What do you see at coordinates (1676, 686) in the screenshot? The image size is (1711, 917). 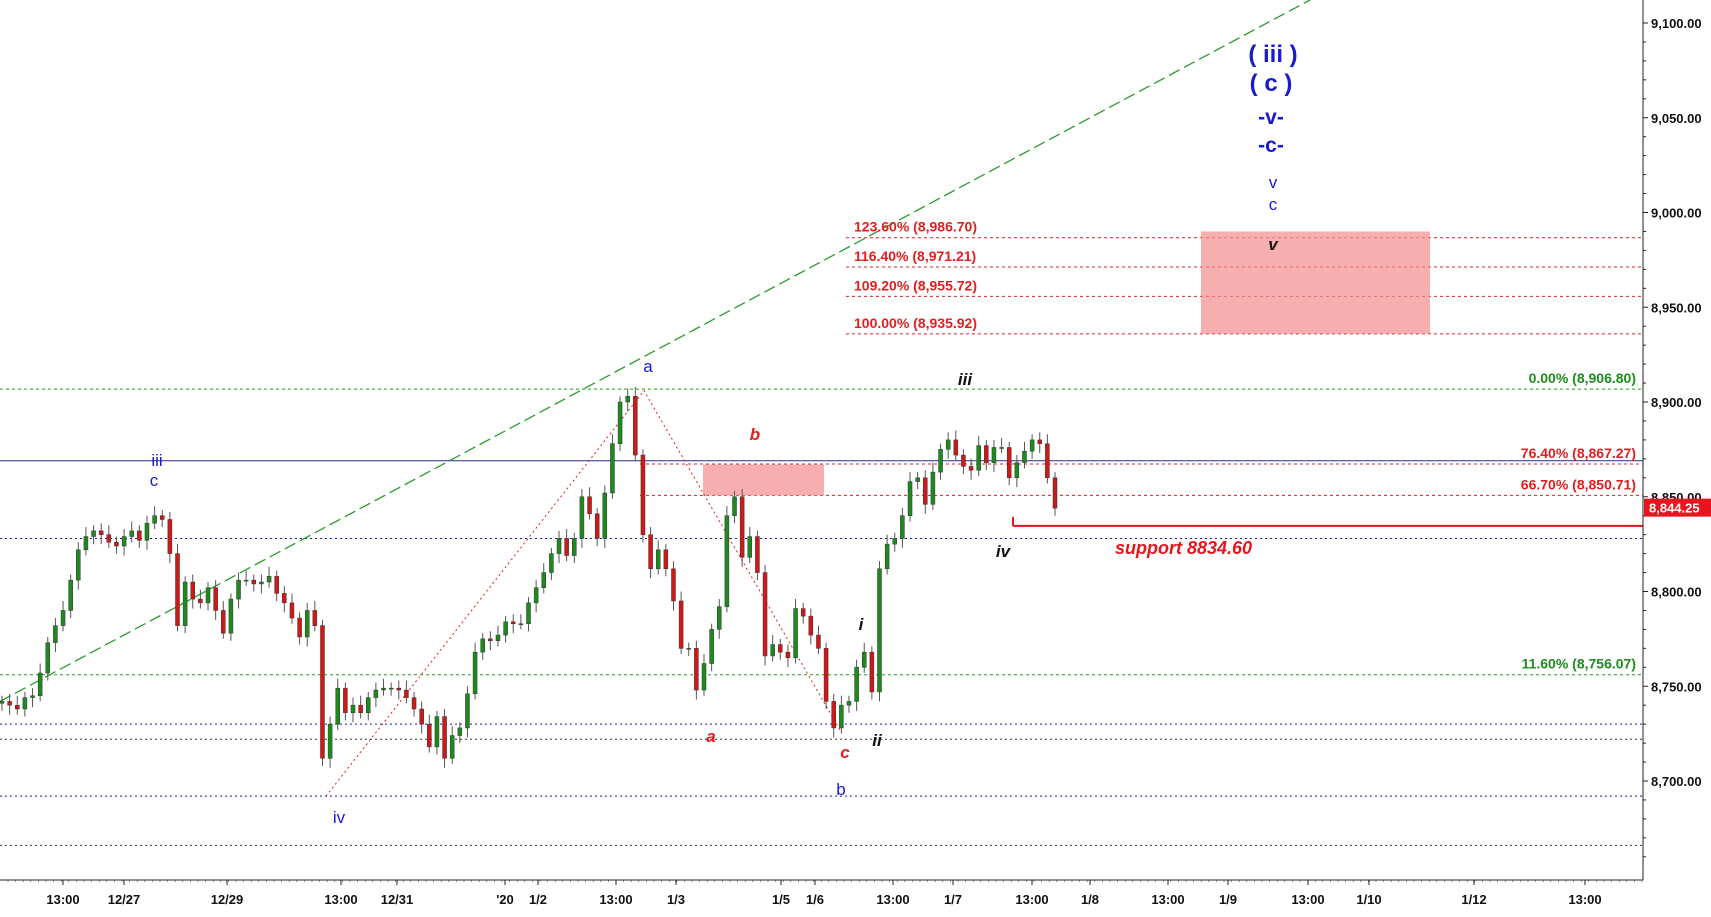 I see `y-axis-tick-label: 8,750.00` at bounding box center [1676, 686].